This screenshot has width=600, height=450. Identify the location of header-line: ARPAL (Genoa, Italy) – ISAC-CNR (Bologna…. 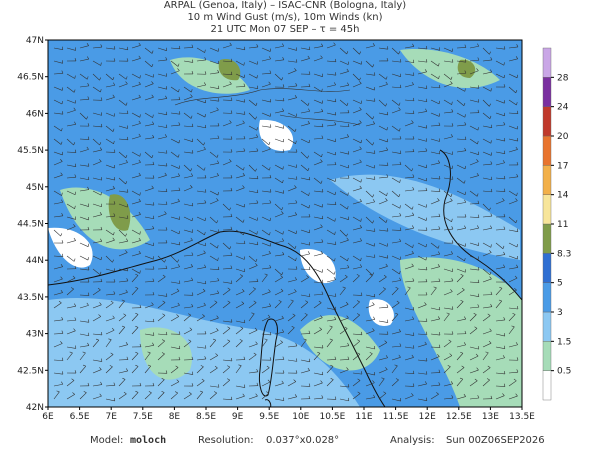
(285, 5).